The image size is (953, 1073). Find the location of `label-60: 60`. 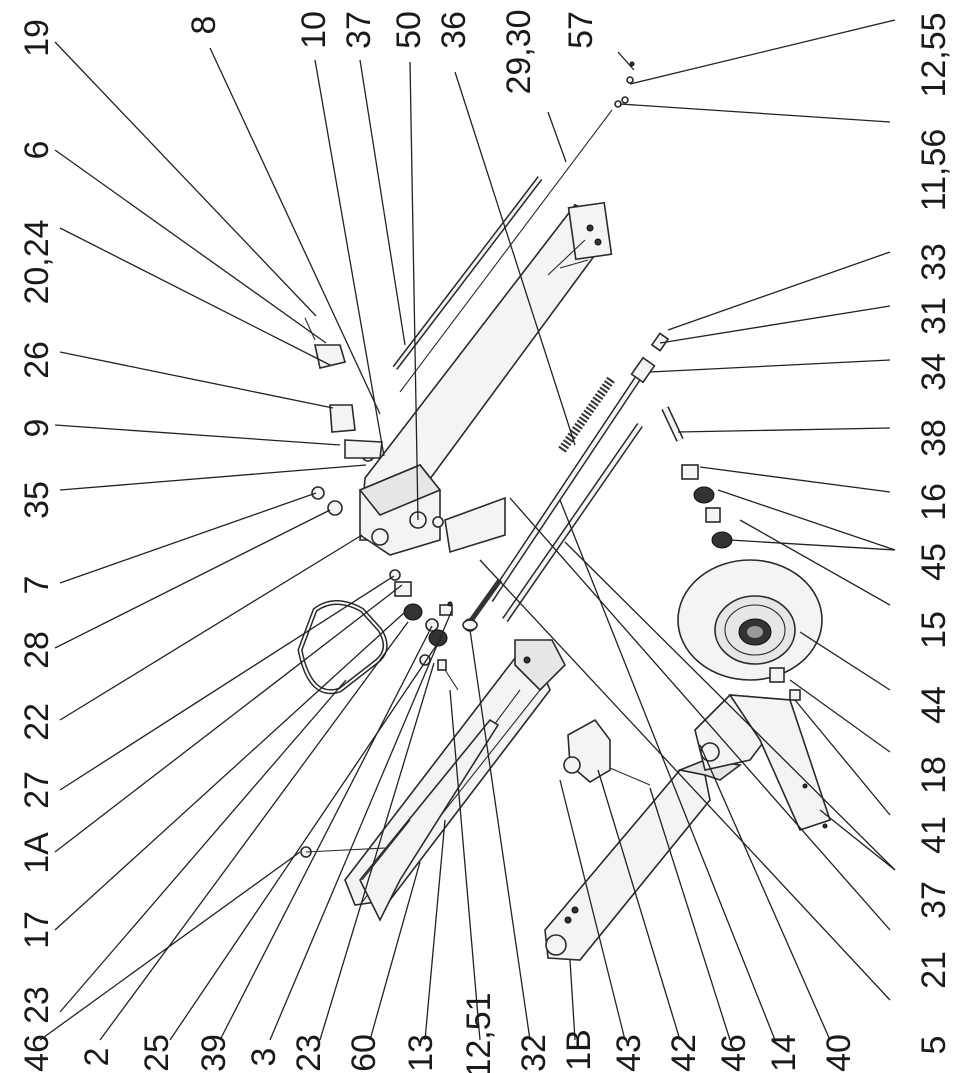

label-60: 60 is located at coordinates (364, 1053).